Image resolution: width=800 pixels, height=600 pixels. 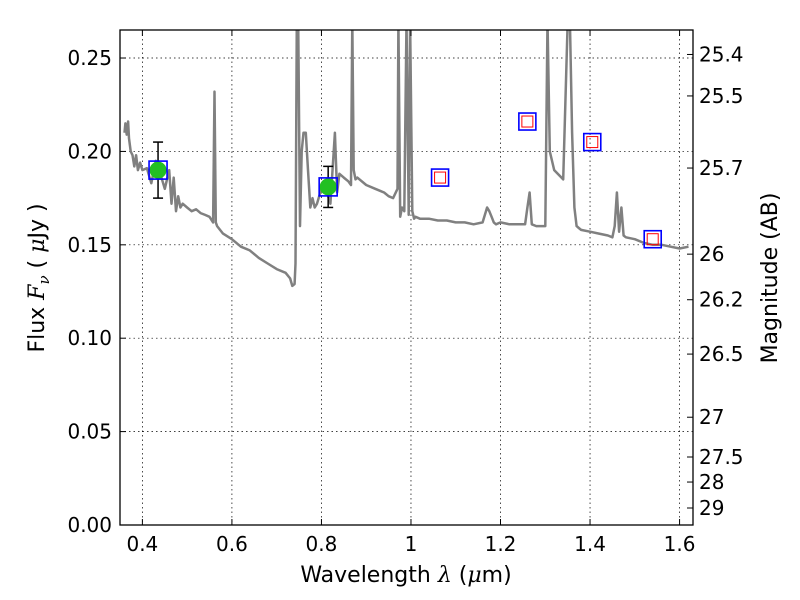 What do you see at coordinates (89, 338) in the screenshot?
I see `y-tick-label: 0.10` at bounding box center [89, 338].